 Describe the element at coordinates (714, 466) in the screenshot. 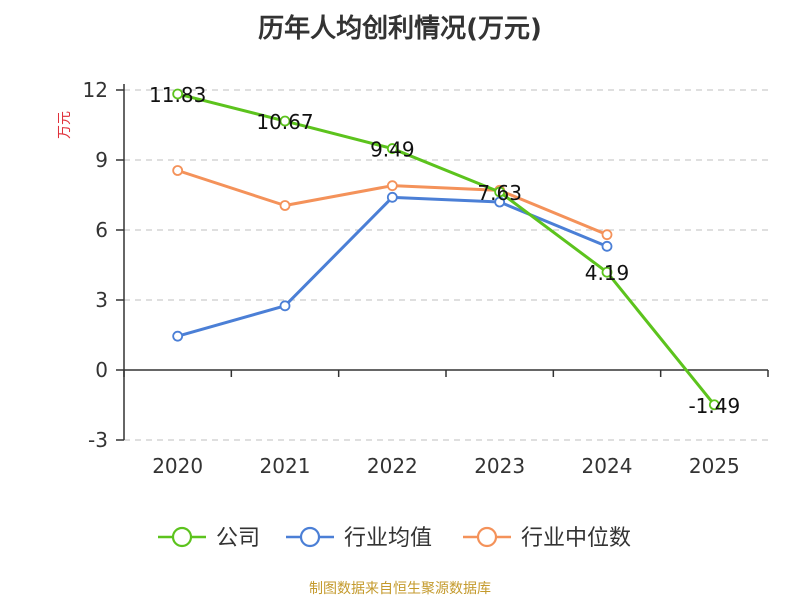

I see `x-tick-label: 2025` at that location.